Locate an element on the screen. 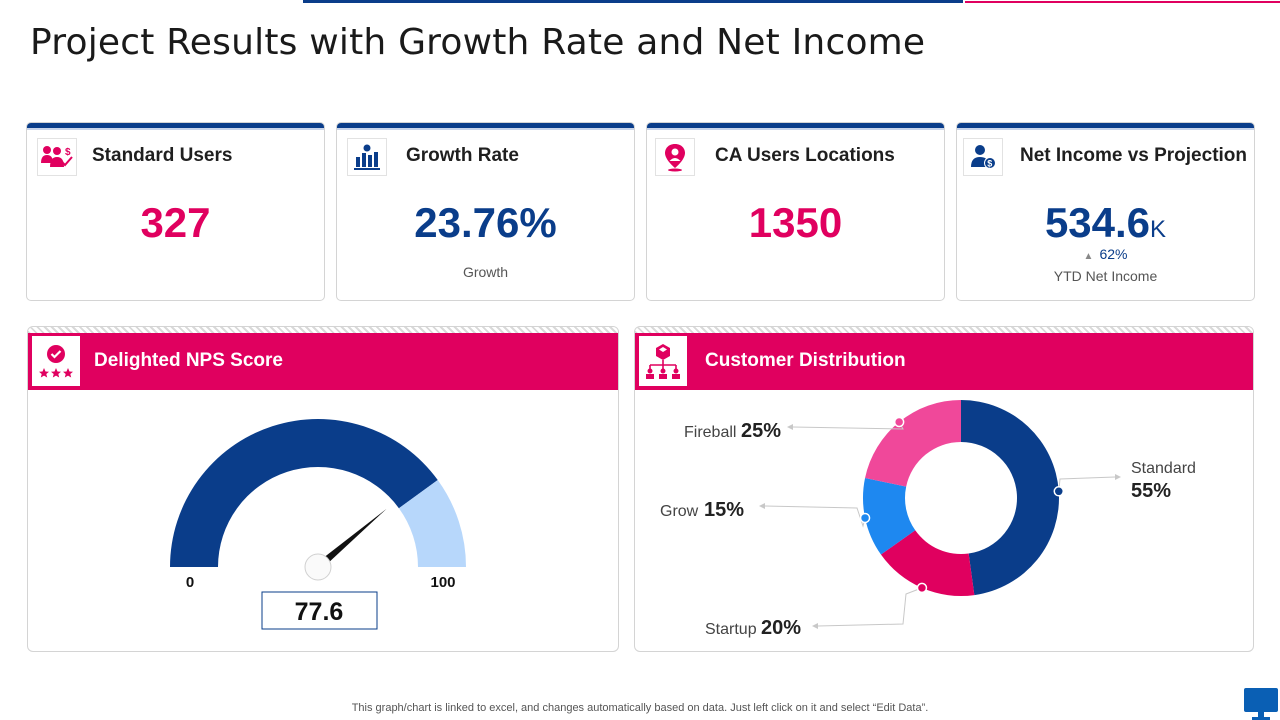 This screenshot has width=1280, height=720. customer-distribution-donut: Standard 55% Startup 20% Grow 15% Fireball 25% is located at coordinates (928, 519).